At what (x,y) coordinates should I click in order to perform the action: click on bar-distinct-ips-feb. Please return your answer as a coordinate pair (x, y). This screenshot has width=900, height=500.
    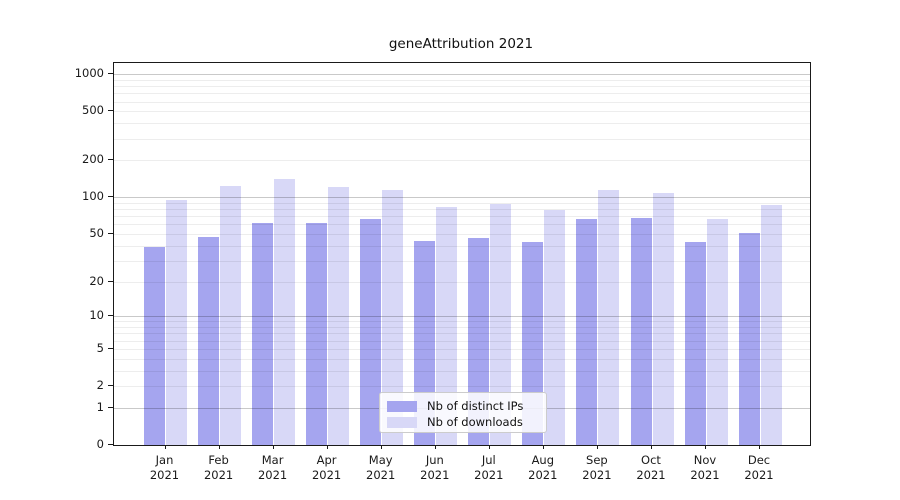
    Looking at the image, I should click on (208, 341).